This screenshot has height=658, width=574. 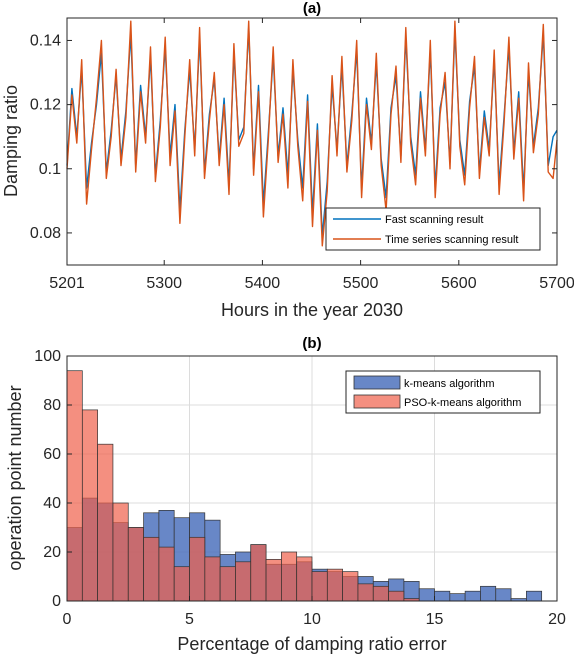 What do you see at coordinates (312, 619) in the screenshot?
I see `x-tick-label: 10` at bounding box center [312, 619].